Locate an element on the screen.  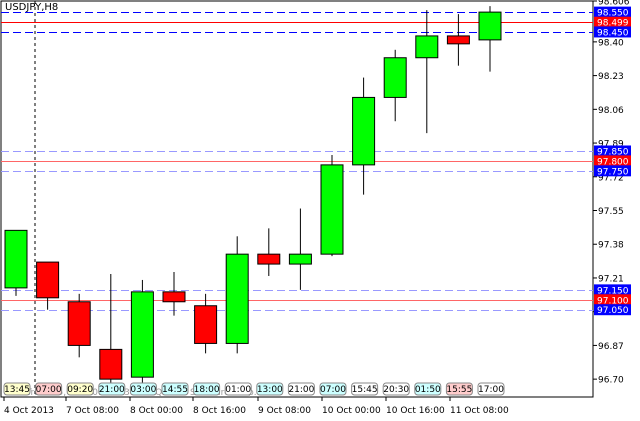
x-tick-label: 11 Oct 08:00 is located at coordinates (479, 411).